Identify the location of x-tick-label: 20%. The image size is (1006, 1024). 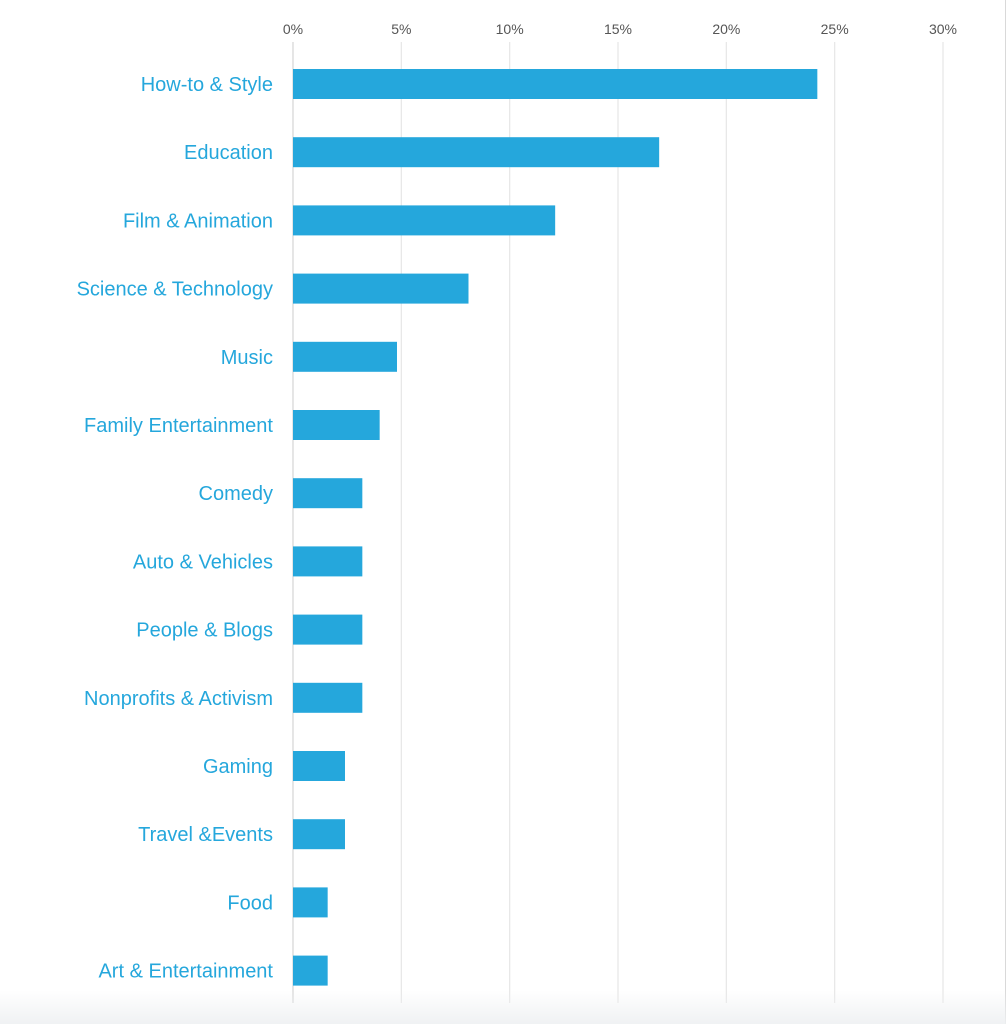
(726, 29).